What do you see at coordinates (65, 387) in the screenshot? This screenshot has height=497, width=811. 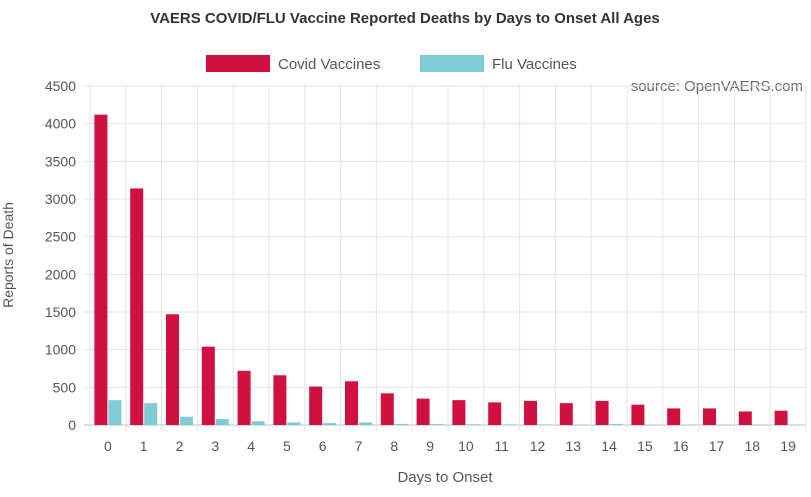 I see `y-tick-label: 500` at bounding box center [65, 387].